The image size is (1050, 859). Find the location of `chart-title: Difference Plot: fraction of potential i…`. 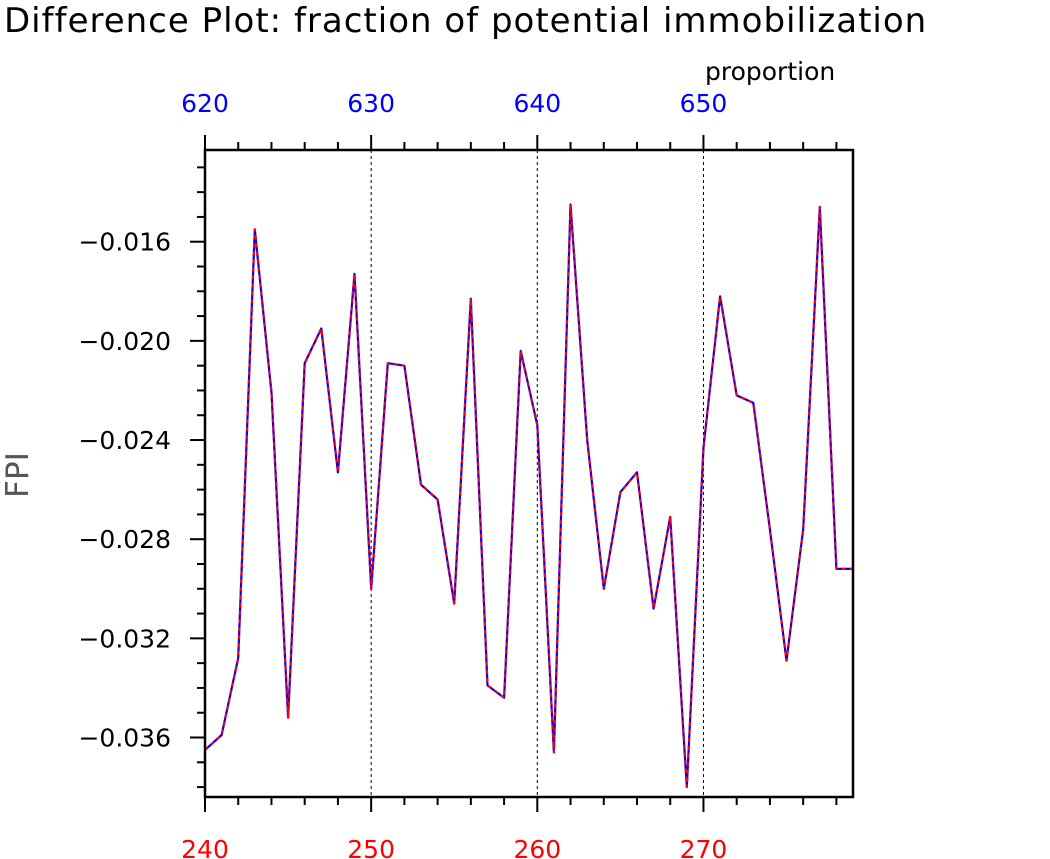

chart-title: Difference Plot: fraction of potential i… is located at coordinates (465, 21).